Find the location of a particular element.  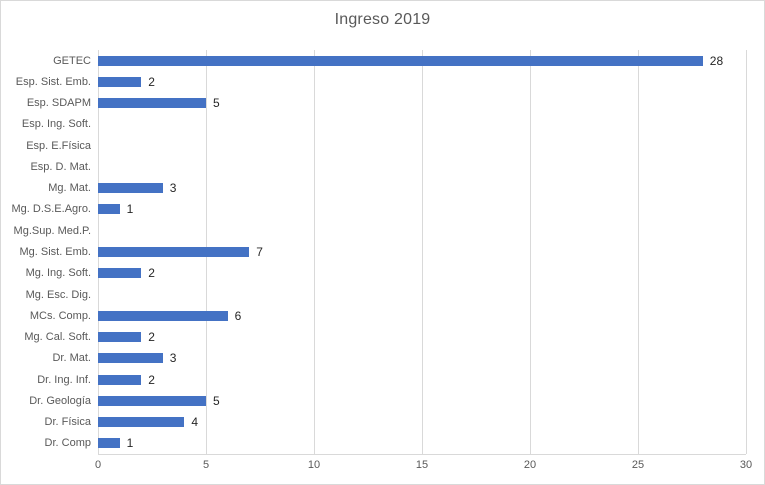

bar-value-label: 28 is located at coordinates (716, 60).